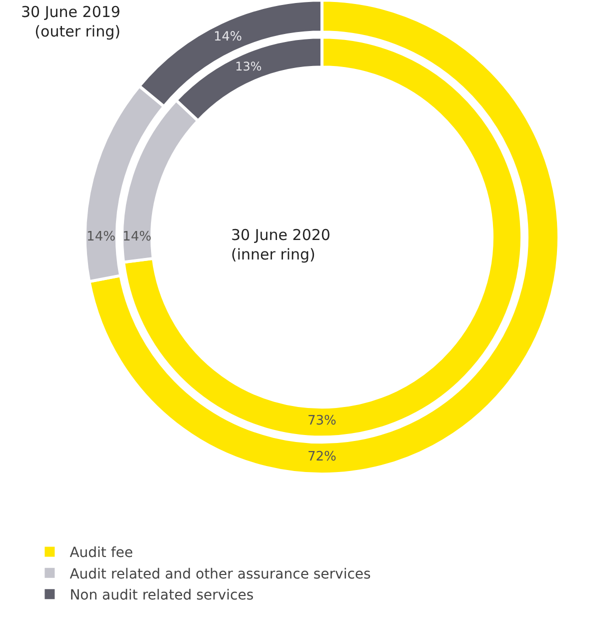 This screenshot has width=594, height=629. I want to click on data-label: 73%, so click(321, 421).